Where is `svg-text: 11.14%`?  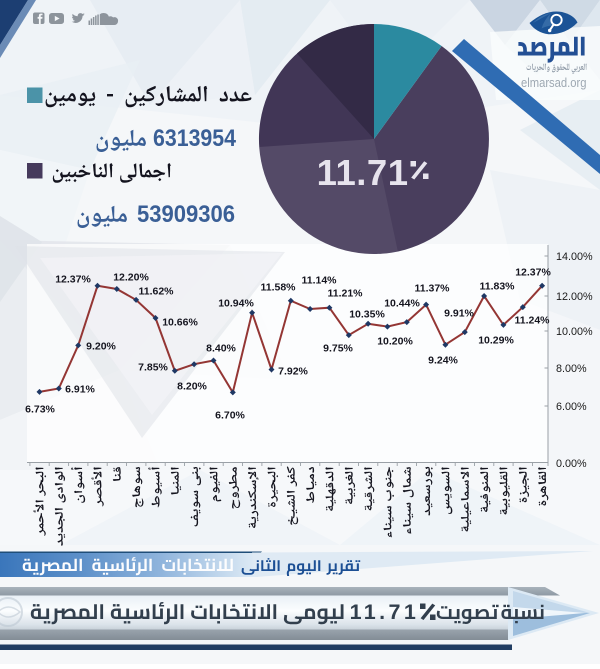
svg-text: 11.14% is located at coordinates (319, 281).